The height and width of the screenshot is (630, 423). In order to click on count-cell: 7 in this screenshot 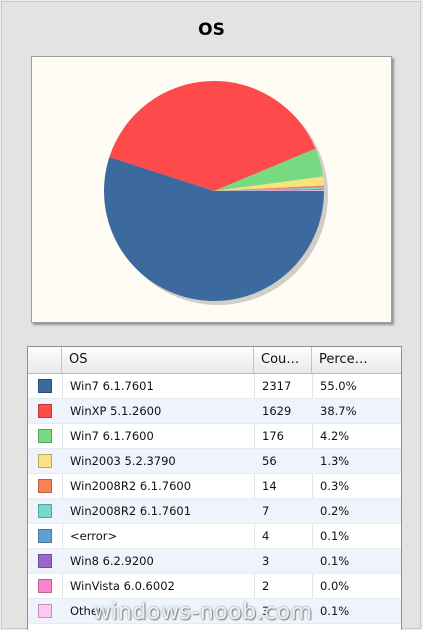, I will do `click(266, 511)`.